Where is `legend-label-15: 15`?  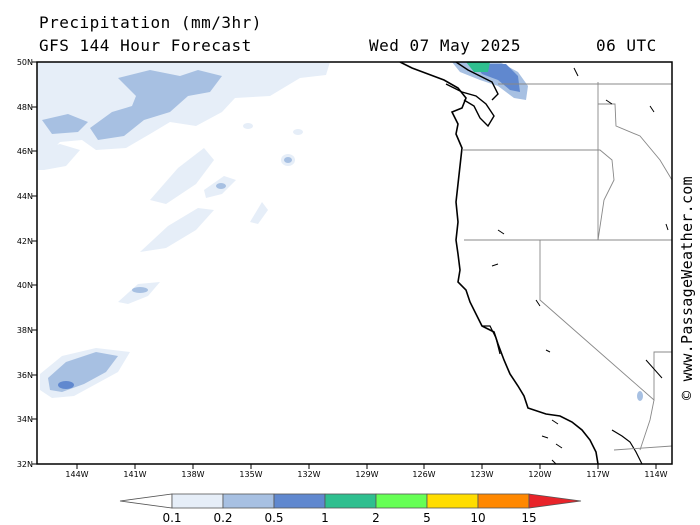 legend-label-15: 15 is located at coordinates (528, 518).